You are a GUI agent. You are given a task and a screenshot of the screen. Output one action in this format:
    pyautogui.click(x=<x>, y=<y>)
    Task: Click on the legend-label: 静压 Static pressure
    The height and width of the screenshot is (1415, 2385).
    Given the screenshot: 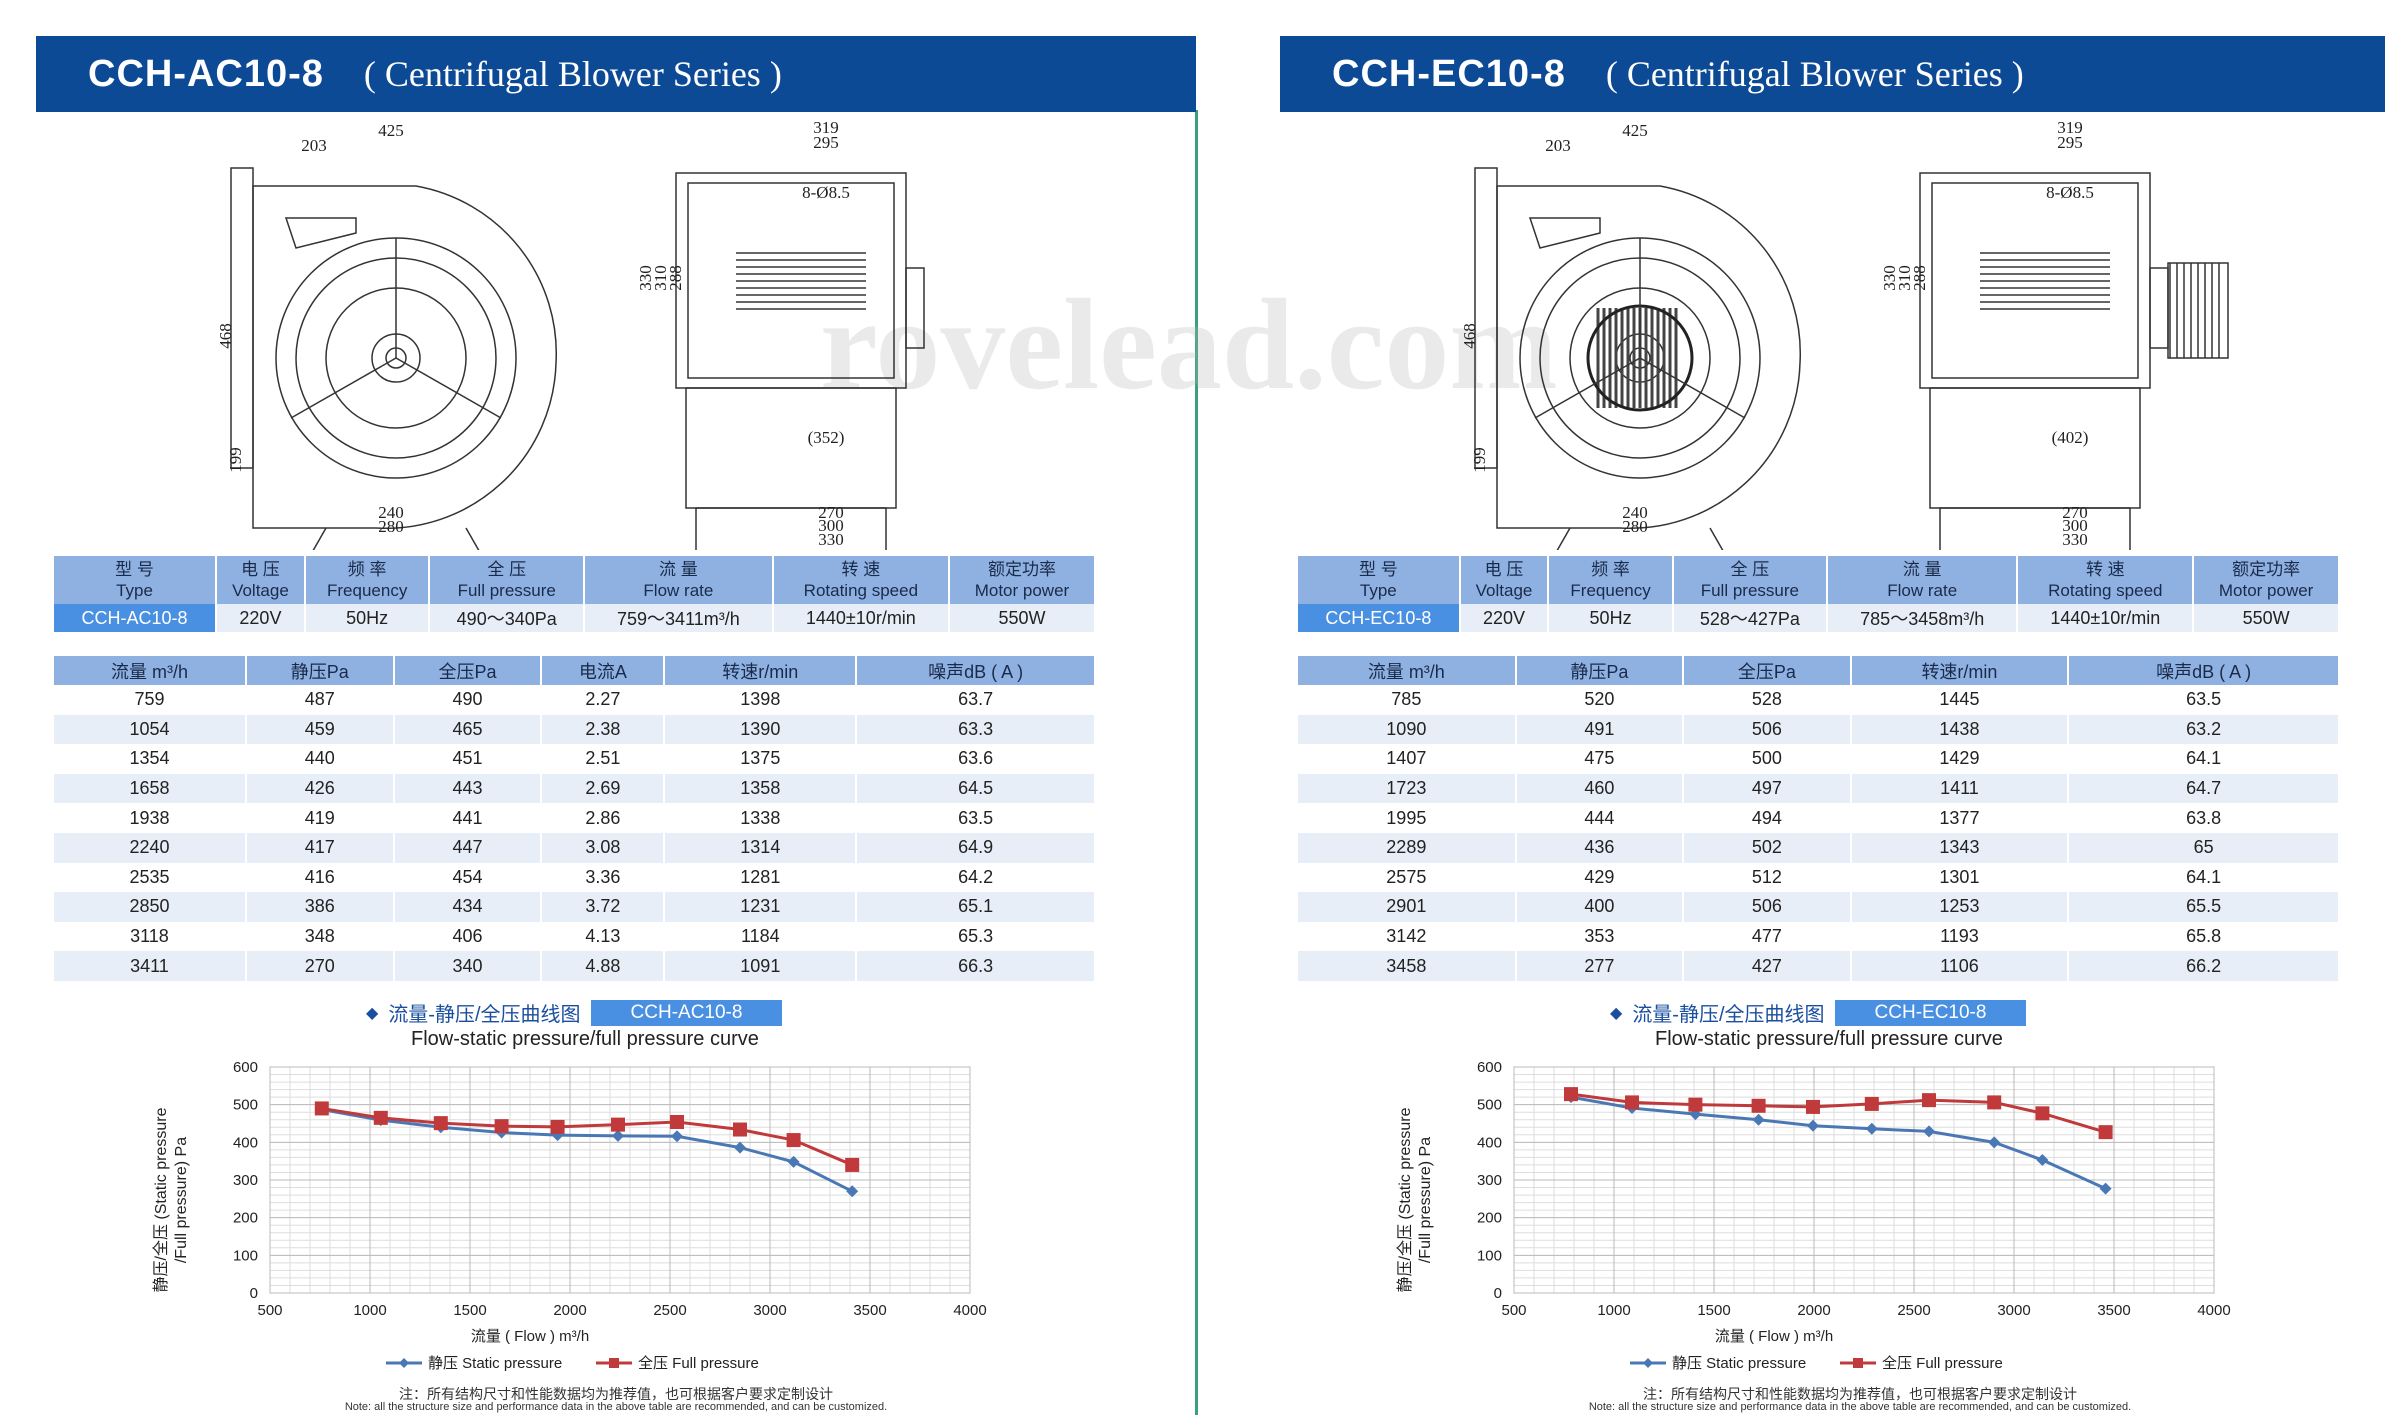 What is the action you would take?
    pyautogui.click(x=1739, y=1363)
    